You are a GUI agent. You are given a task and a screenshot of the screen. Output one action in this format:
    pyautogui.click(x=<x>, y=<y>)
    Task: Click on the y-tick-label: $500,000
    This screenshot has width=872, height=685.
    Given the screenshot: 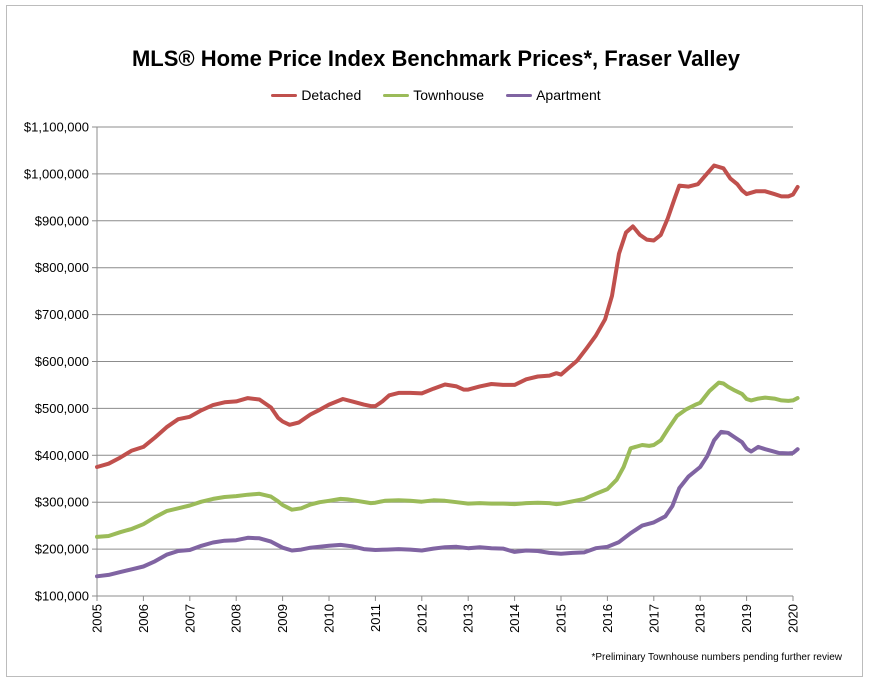 What is the action you would take?
    pyautogui.click(x=62, y=408)
    